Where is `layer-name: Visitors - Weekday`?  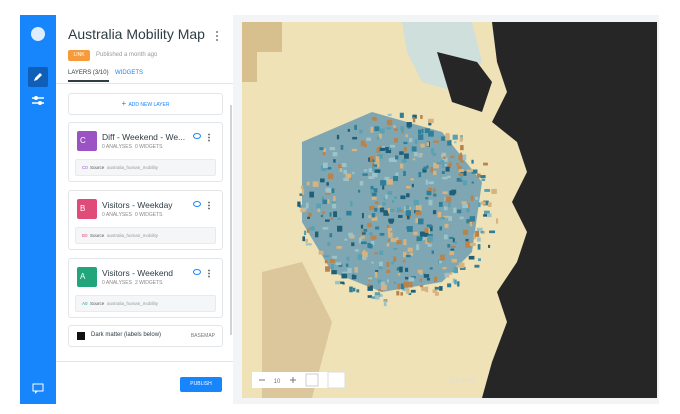
layer-name: Visitors - Weekday is located at coordinates (137, 205).